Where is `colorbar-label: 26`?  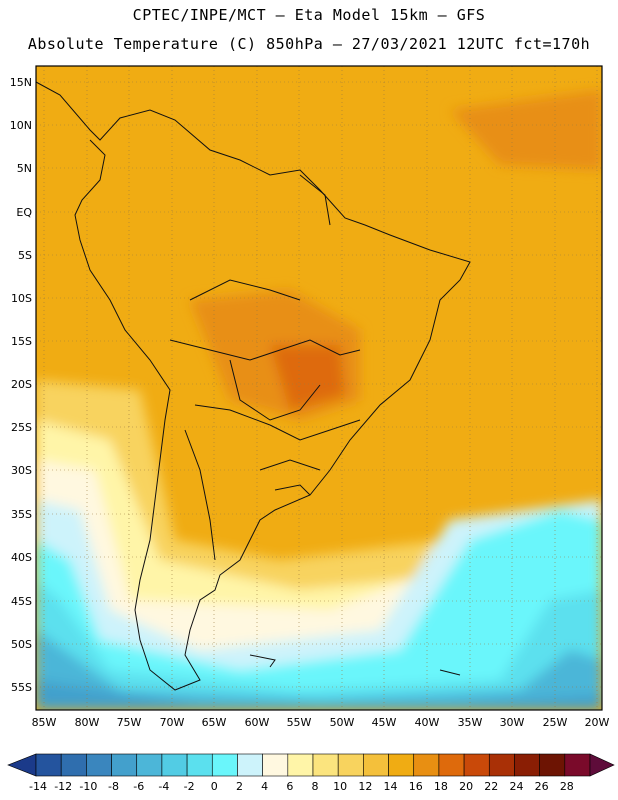 colorbar-label: 26 is located at coordinates (542, 786).